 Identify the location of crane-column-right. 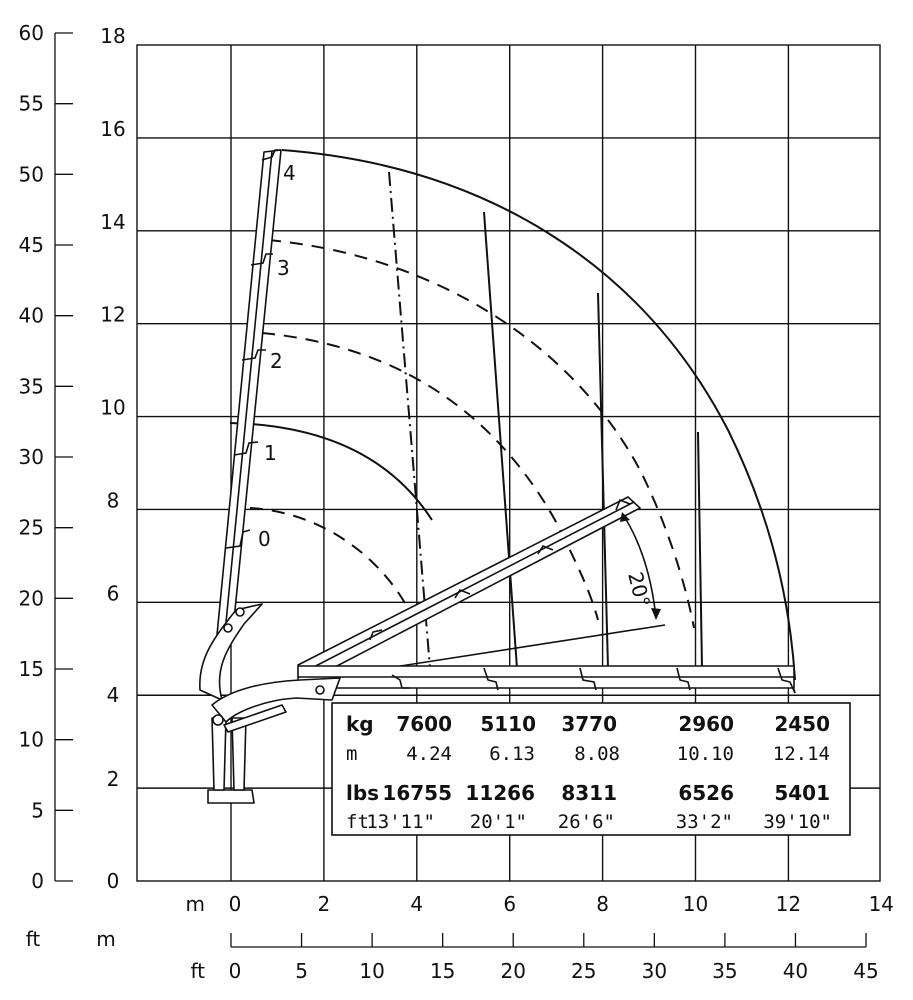
(239, 754).